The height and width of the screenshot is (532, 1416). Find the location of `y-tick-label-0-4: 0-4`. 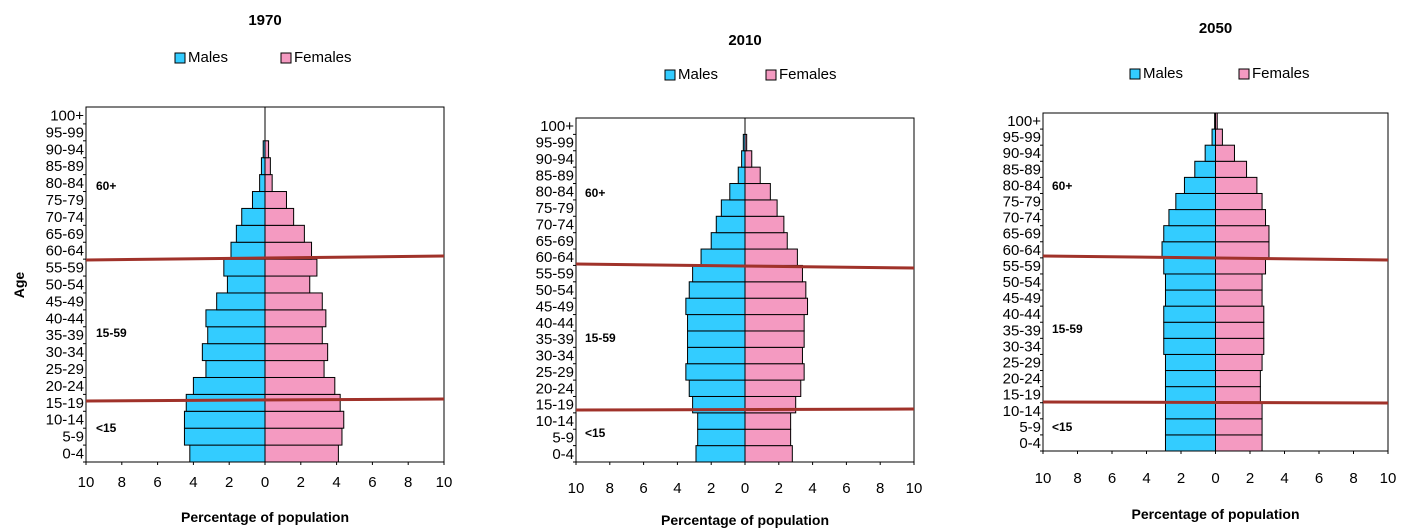

y-tick-label-0-4: 0-4 is located at coordinates (1030, 443).